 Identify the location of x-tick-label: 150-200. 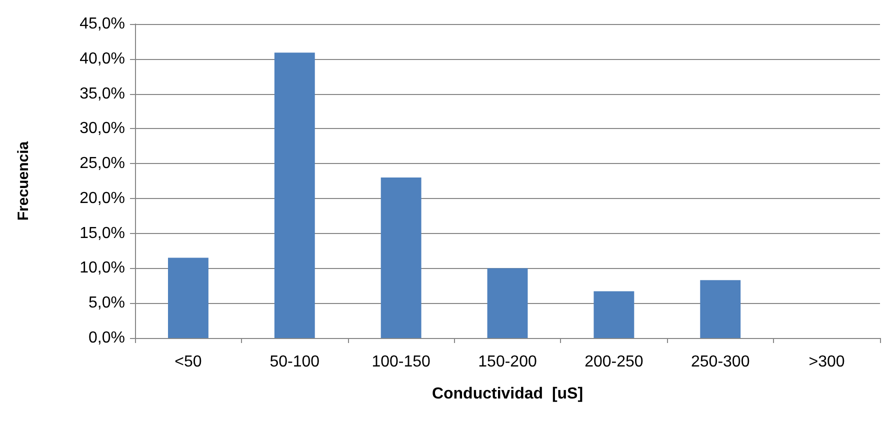
(507, 362).